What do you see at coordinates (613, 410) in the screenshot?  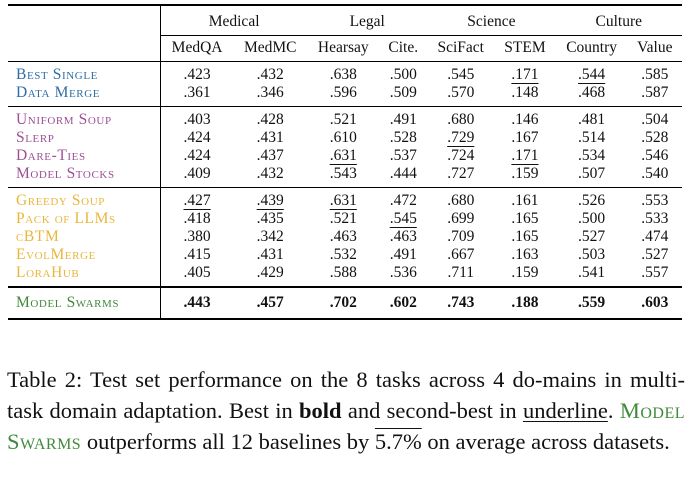 I see `caption-text: .` at bounding box center [613, 410].